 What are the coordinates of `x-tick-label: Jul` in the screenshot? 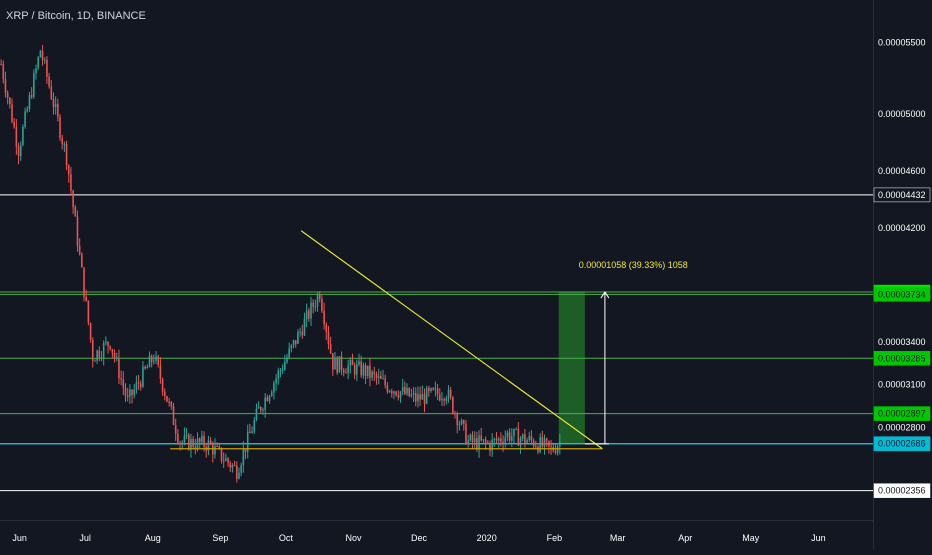 It's located at (85, 538).